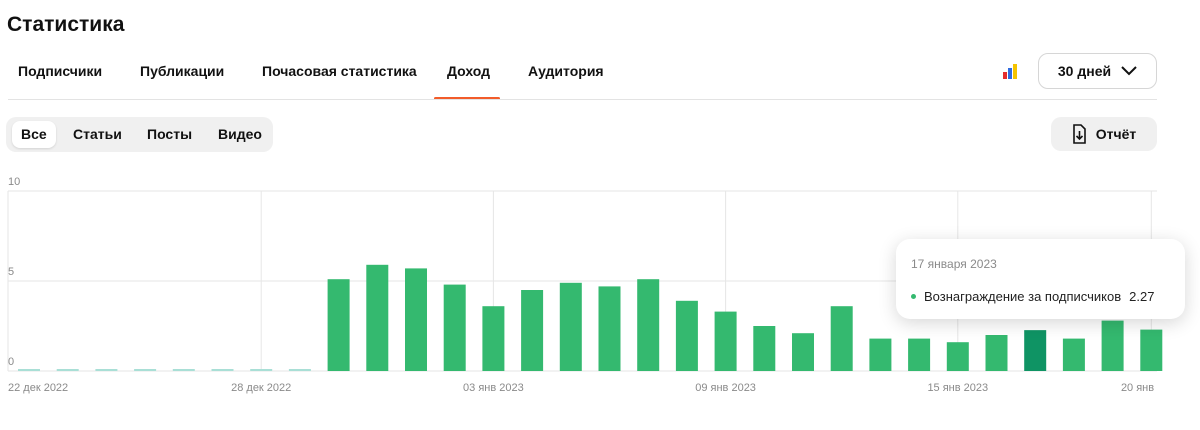 This screenshot has width=1200, height=430. I want to click on filter: Видео, so click(240, 134).